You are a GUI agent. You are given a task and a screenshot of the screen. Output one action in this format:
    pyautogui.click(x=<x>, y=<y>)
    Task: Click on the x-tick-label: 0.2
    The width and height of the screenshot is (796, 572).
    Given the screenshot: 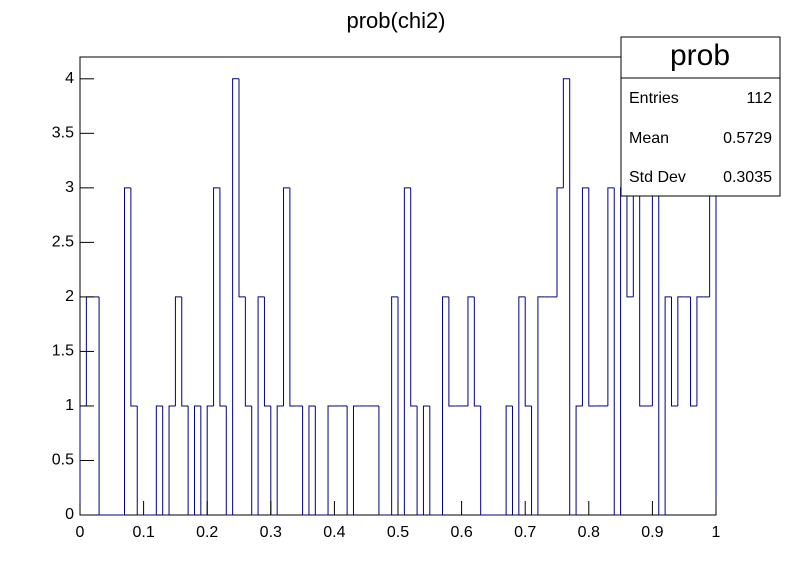 What is the action you would take?
    pyautogui.click(x=207, y=532)
    